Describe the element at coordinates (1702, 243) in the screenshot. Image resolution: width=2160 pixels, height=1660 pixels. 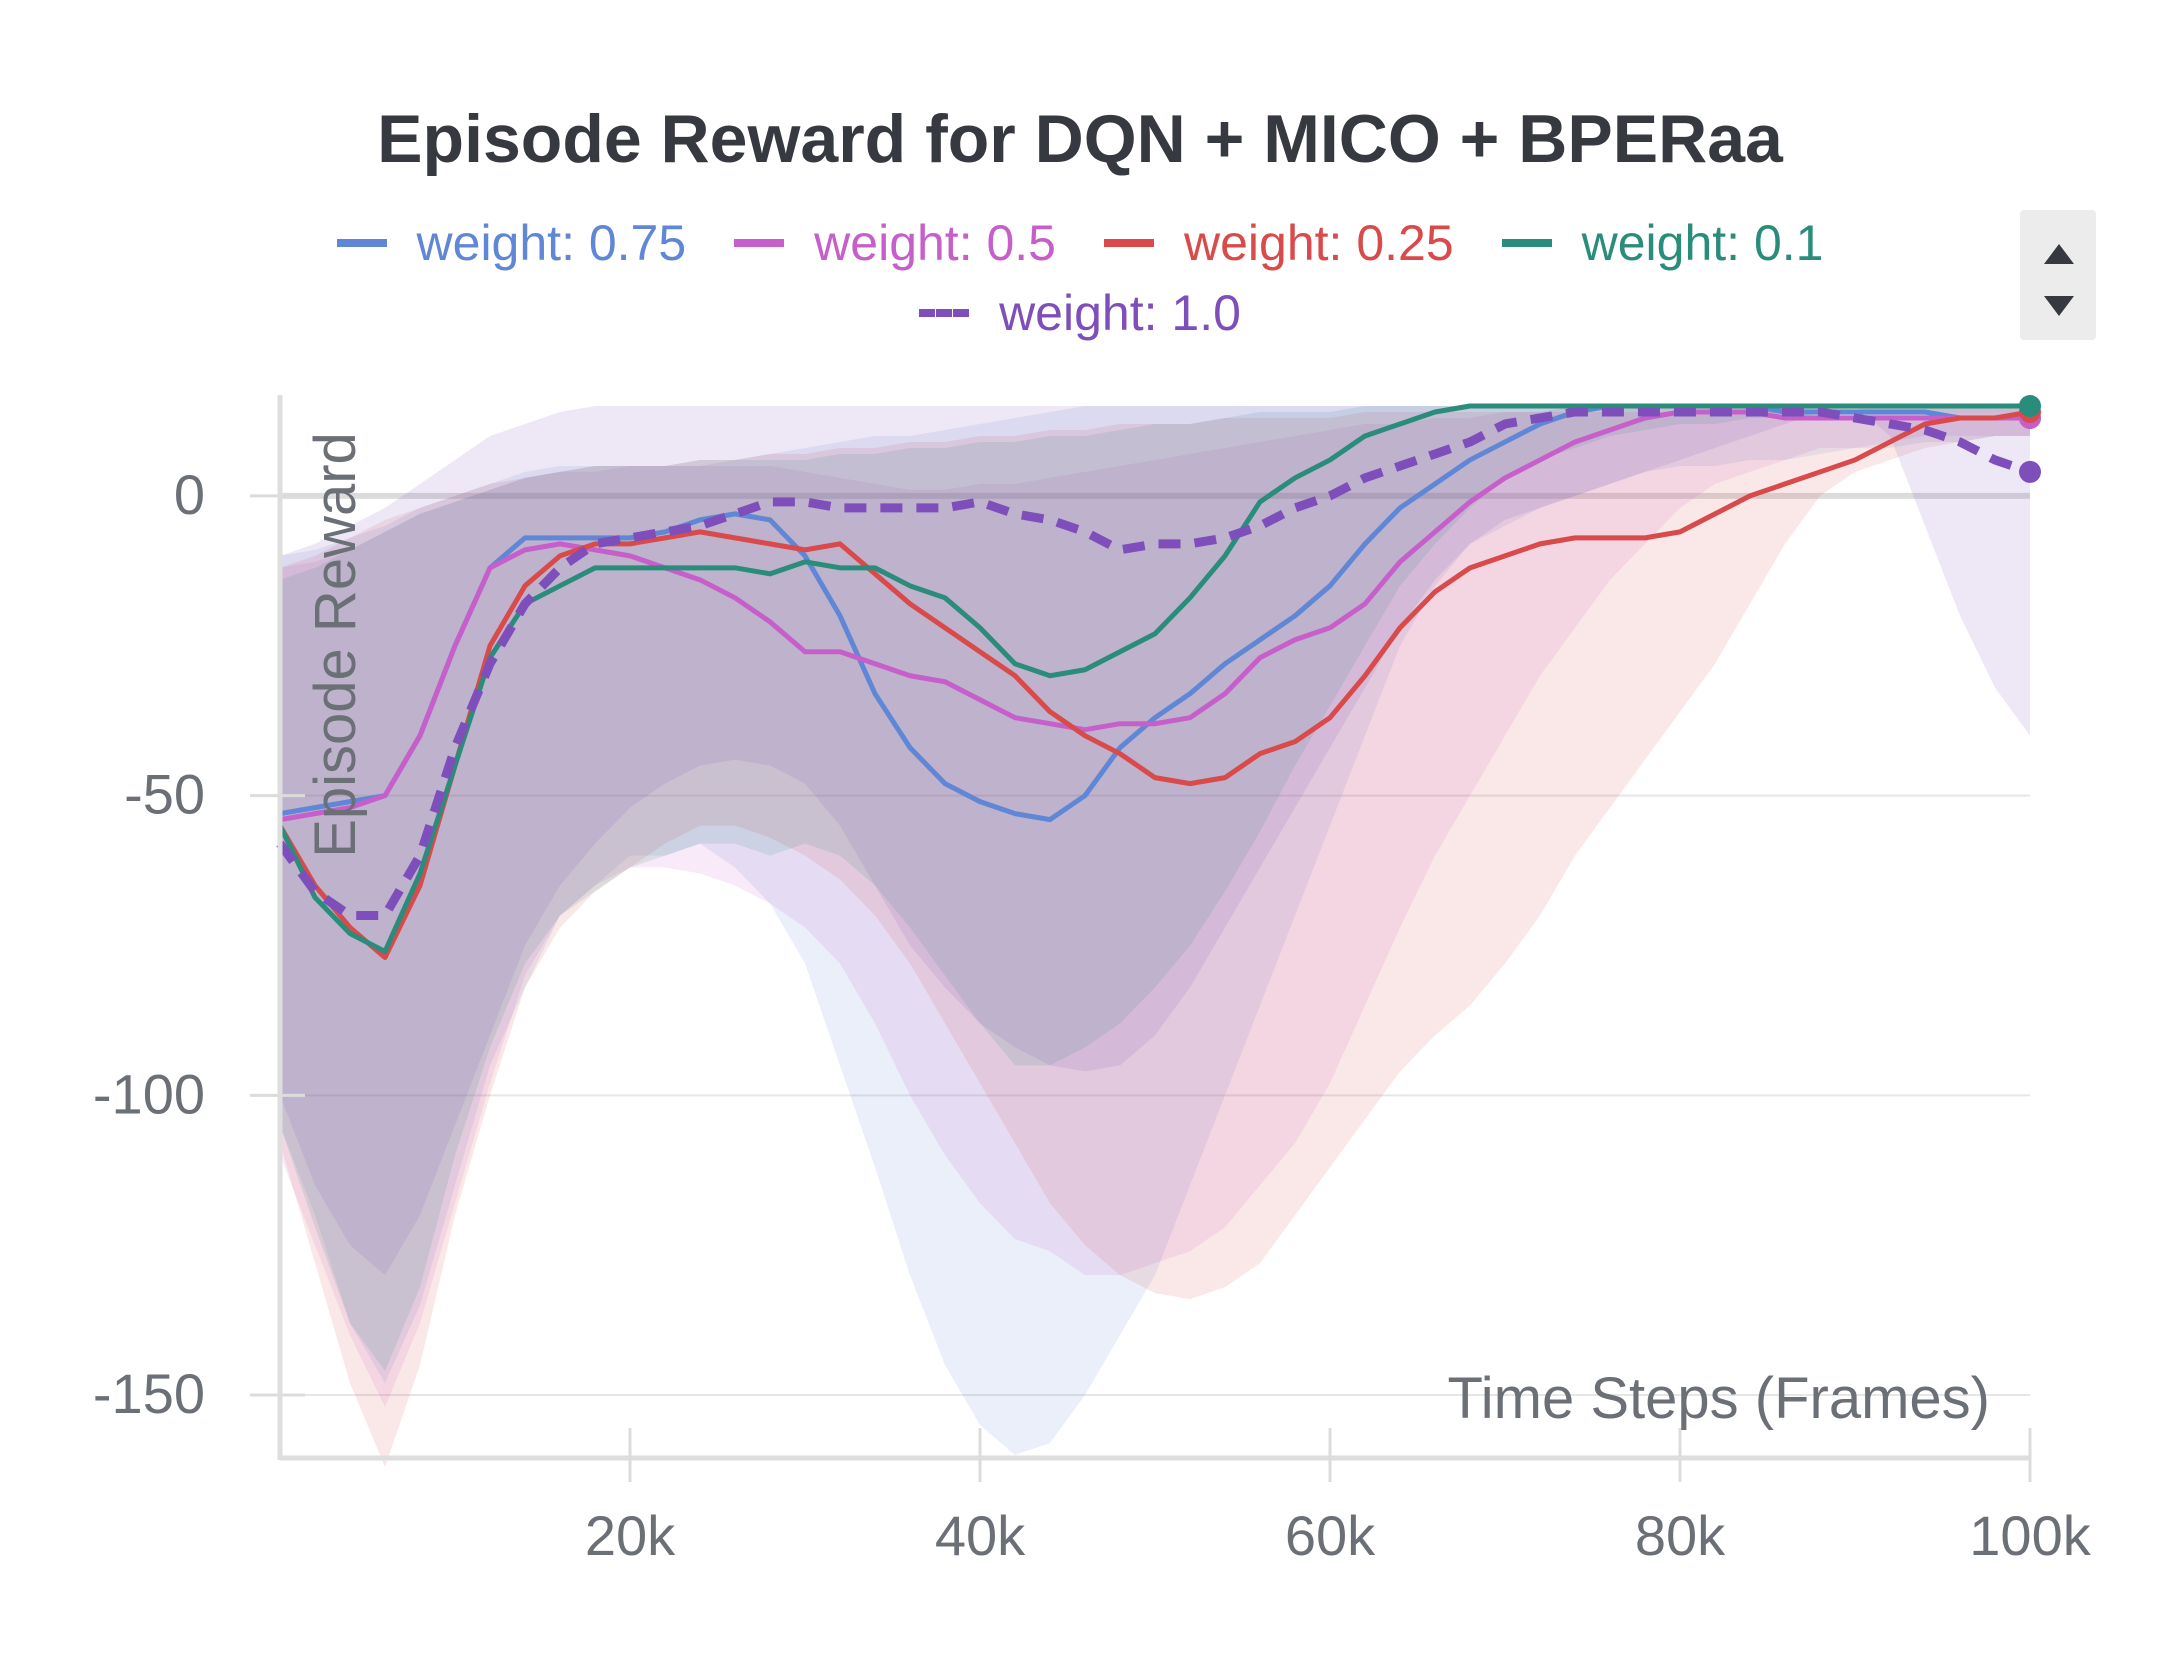
I see `legend-label: weight: 0.1` at that location.